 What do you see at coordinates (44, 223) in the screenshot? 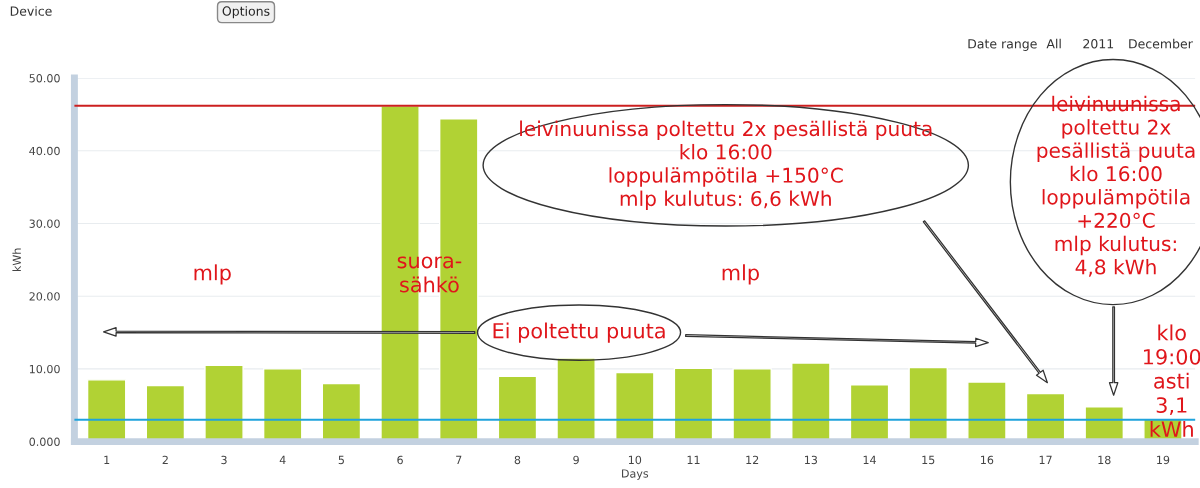
I see `y-tick-label: 30.00` at bounding box center [44, 223].